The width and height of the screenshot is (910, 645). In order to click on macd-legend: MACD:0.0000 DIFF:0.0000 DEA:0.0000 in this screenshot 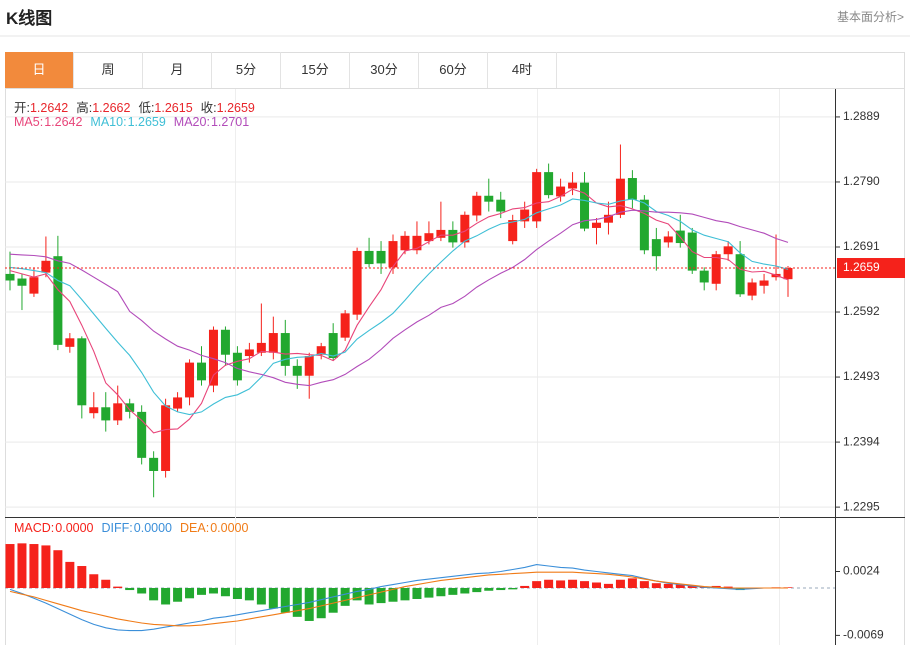, I will do `click(131, 528)`.